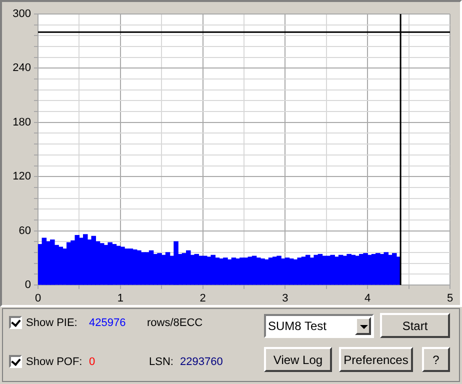  What do you see at coordinates (54, 362) in the screenshot?
I see `text: Show POF:` at bounding box center [54, 362].